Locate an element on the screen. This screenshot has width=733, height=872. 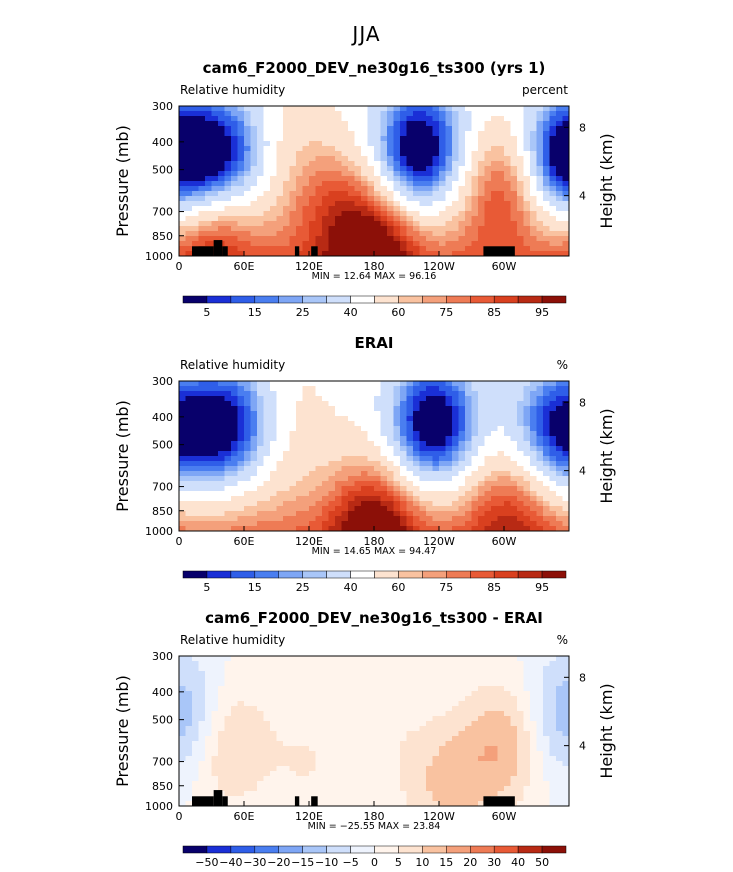
colorbar-label: 40 is located at coordinates (351, 587).